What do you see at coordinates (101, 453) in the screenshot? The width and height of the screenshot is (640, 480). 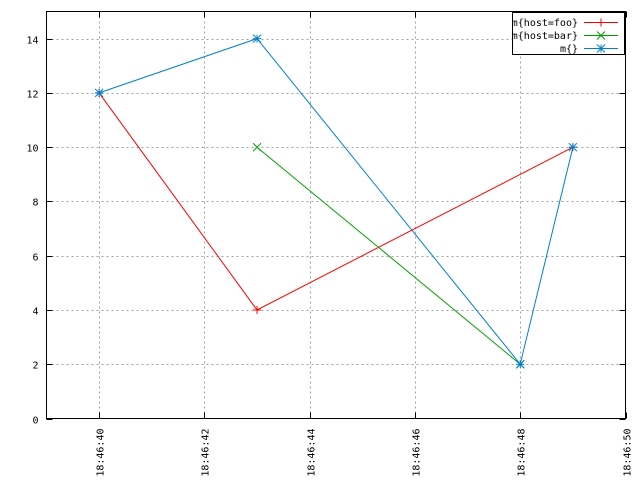 I see `x-tick-label: 18:46:40` at bounding box center [101, 453].